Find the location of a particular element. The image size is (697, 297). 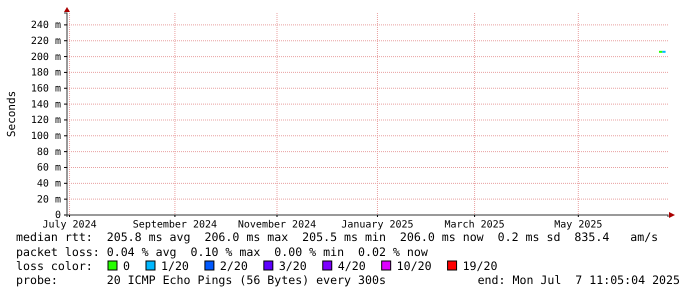

text: probe: 20 ICMP Echo Pings (56 Bytes) every 300s is located at coordinates (201, 280).